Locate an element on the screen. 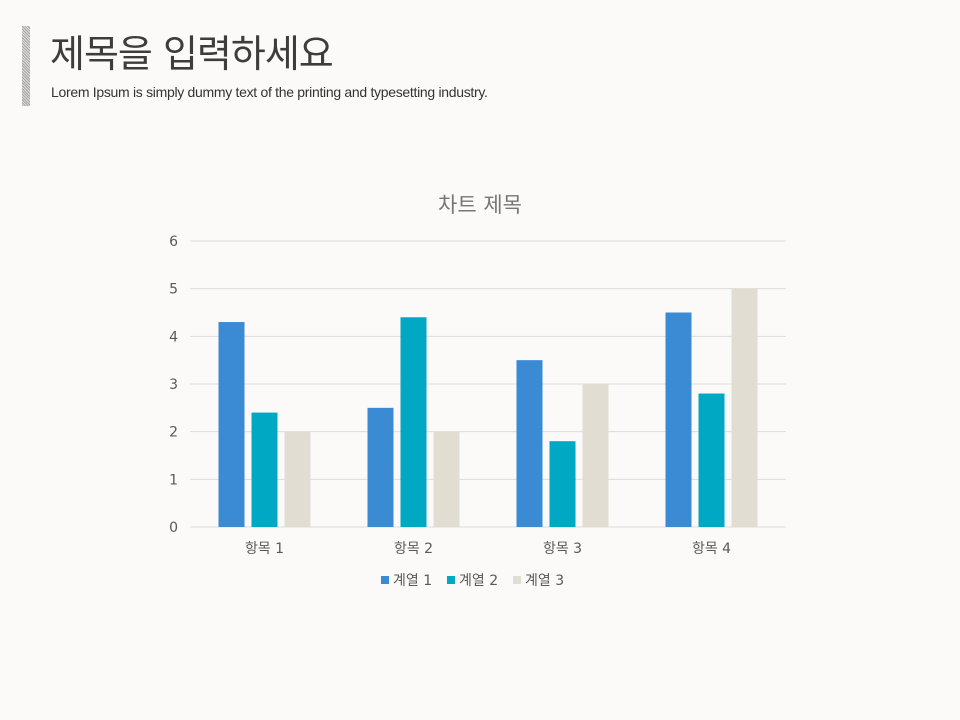 This screenshot has width=960, height=720. x-category-label: 항목 3 is located at coordinates (562, 549).